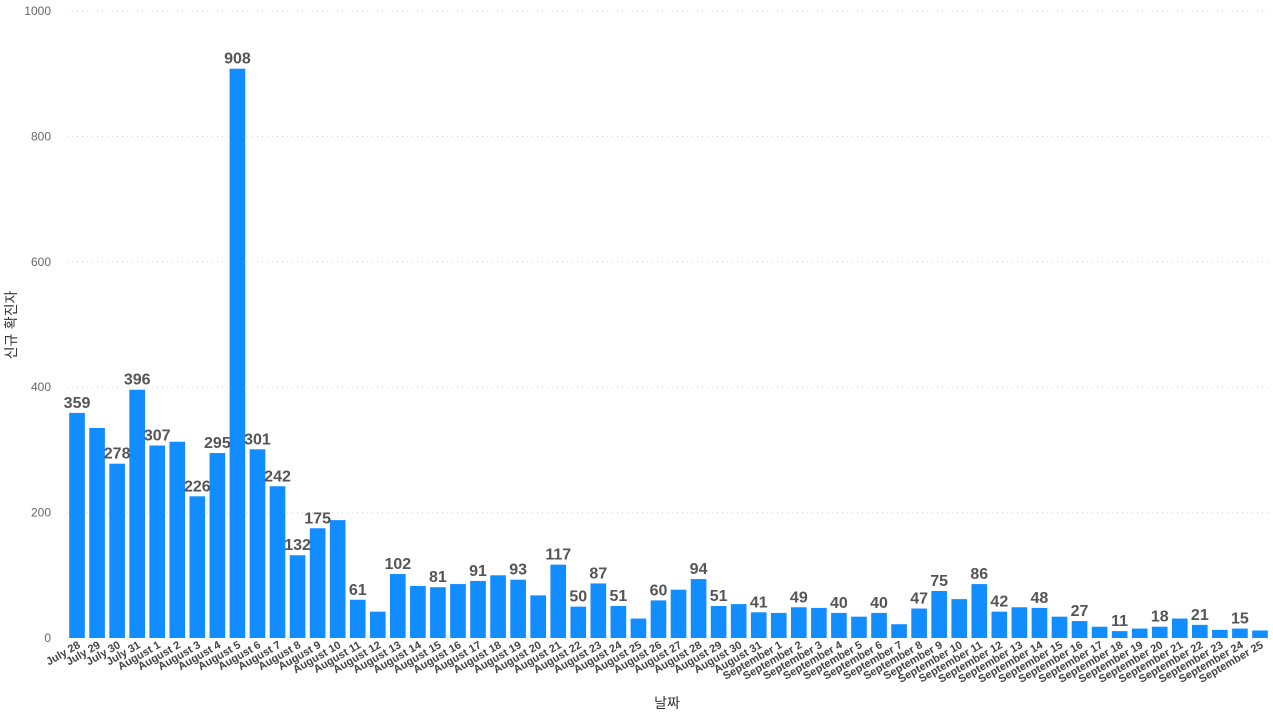 The width and height of the screenshot is (1273, 714). I want to click on data-label: 18, so click(1160, 617).